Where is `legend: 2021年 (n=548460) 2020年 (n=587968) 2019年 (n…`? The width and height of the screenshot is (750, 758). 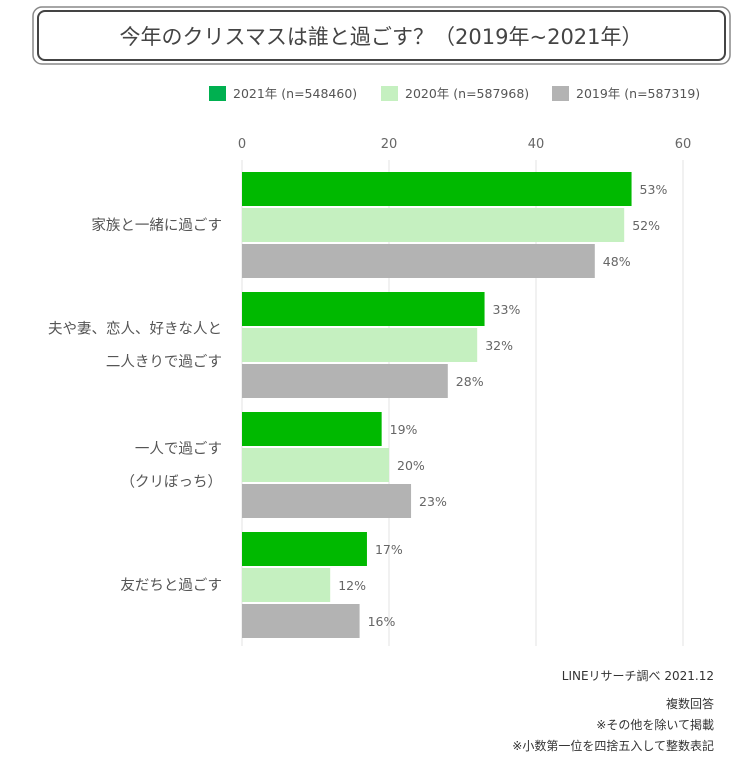 legend: 2021年 (n=548460) 2020年 (n=587968) 2019年 (n… is located at coordinates (454, 93).